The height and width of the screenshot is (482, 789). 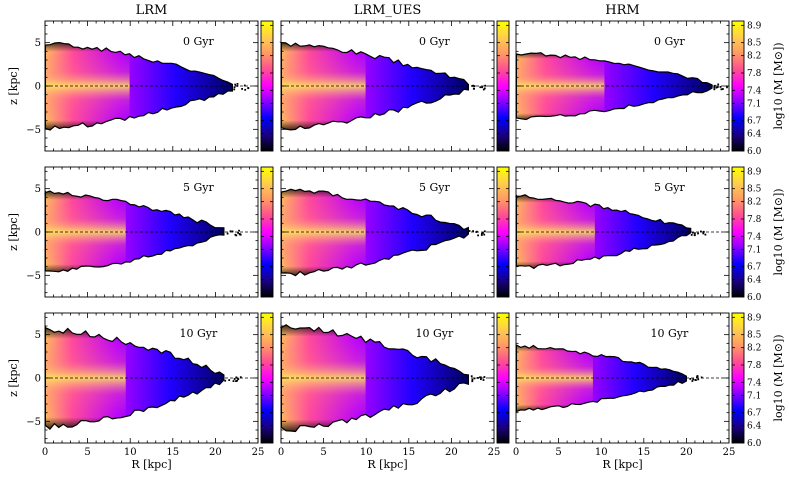 What do you see at coordinates (754, 104) in the screenshot?
I see `colorbar-tick-label: 7.1` at bounding box center [754, 104].